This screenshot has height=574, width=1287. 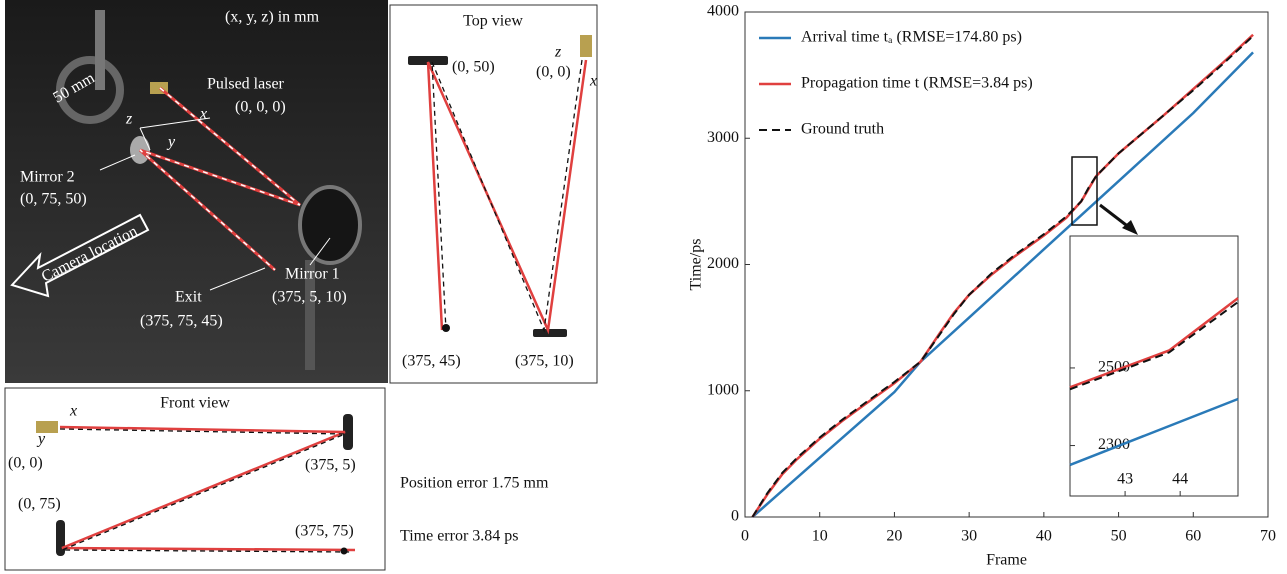 What do you see at coordinates (1125, 479) in the screenshot?
I see `x-tick-label: 43` at bounding box center [1125, 479].